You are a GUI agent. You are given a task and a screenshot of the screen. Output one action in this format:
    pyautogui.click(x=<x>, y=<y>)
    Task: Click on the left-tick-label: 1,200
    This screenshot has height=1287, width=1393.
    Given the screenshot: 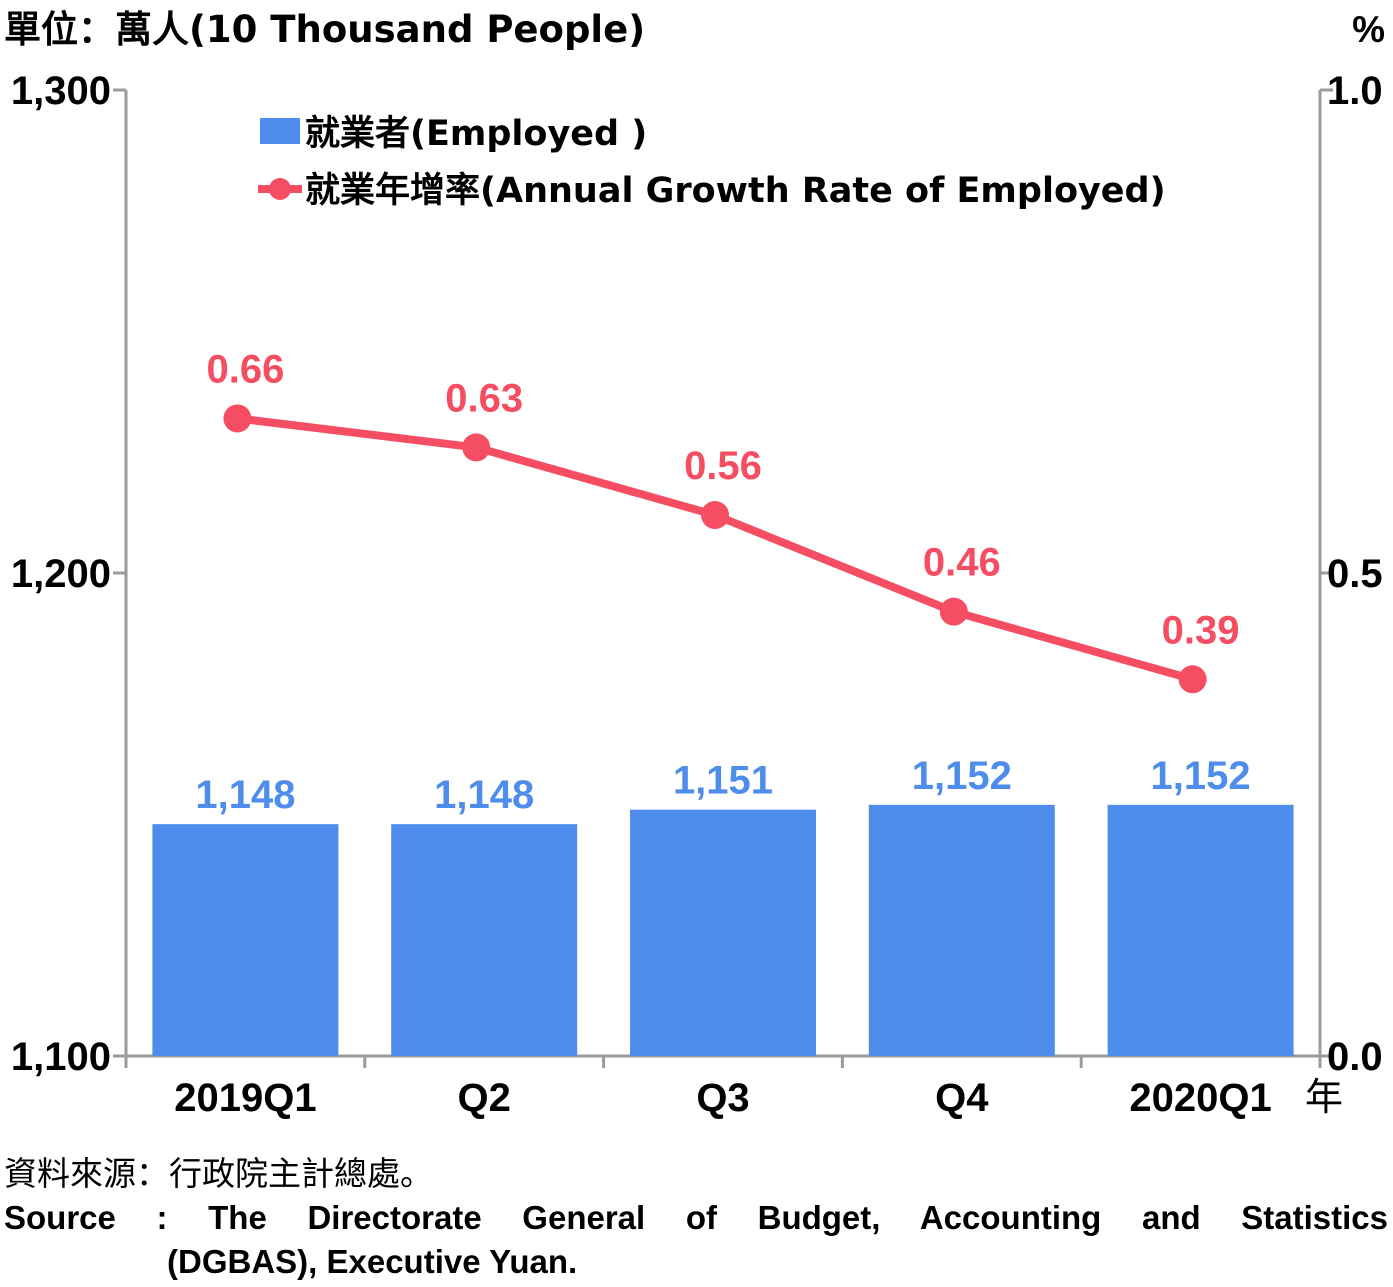 What is the action you would take?
    pyautogui.click(x=61, y=574)
    